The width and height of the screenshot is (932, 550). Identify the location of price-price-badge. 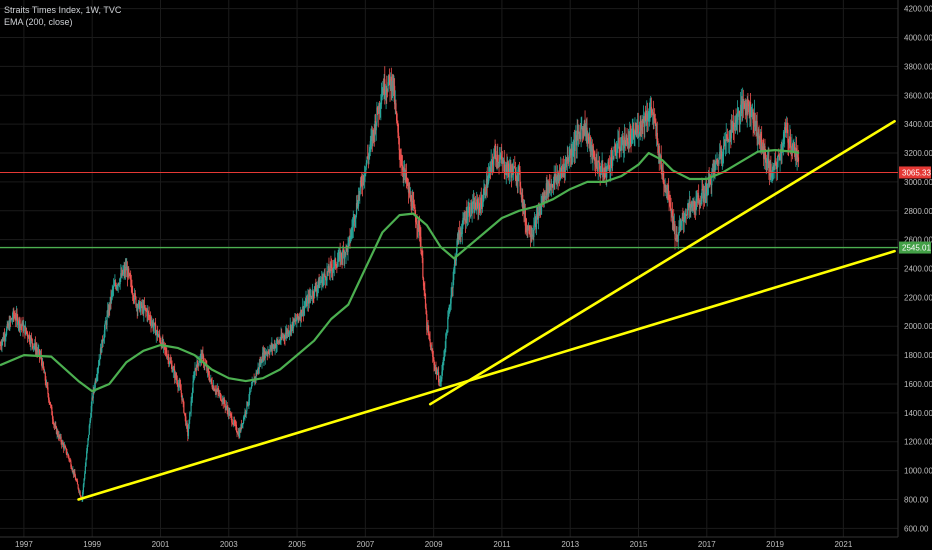
(915, 172).